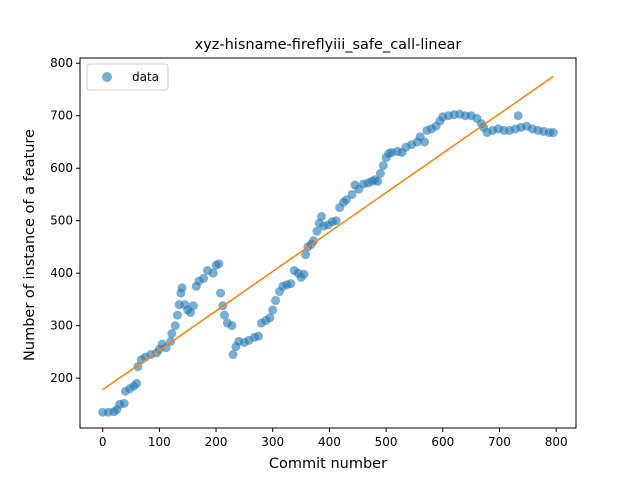  Describe the element at coordinates (61, 378) in the screenshot. I see `y-tick-label-200: 200` at that location.